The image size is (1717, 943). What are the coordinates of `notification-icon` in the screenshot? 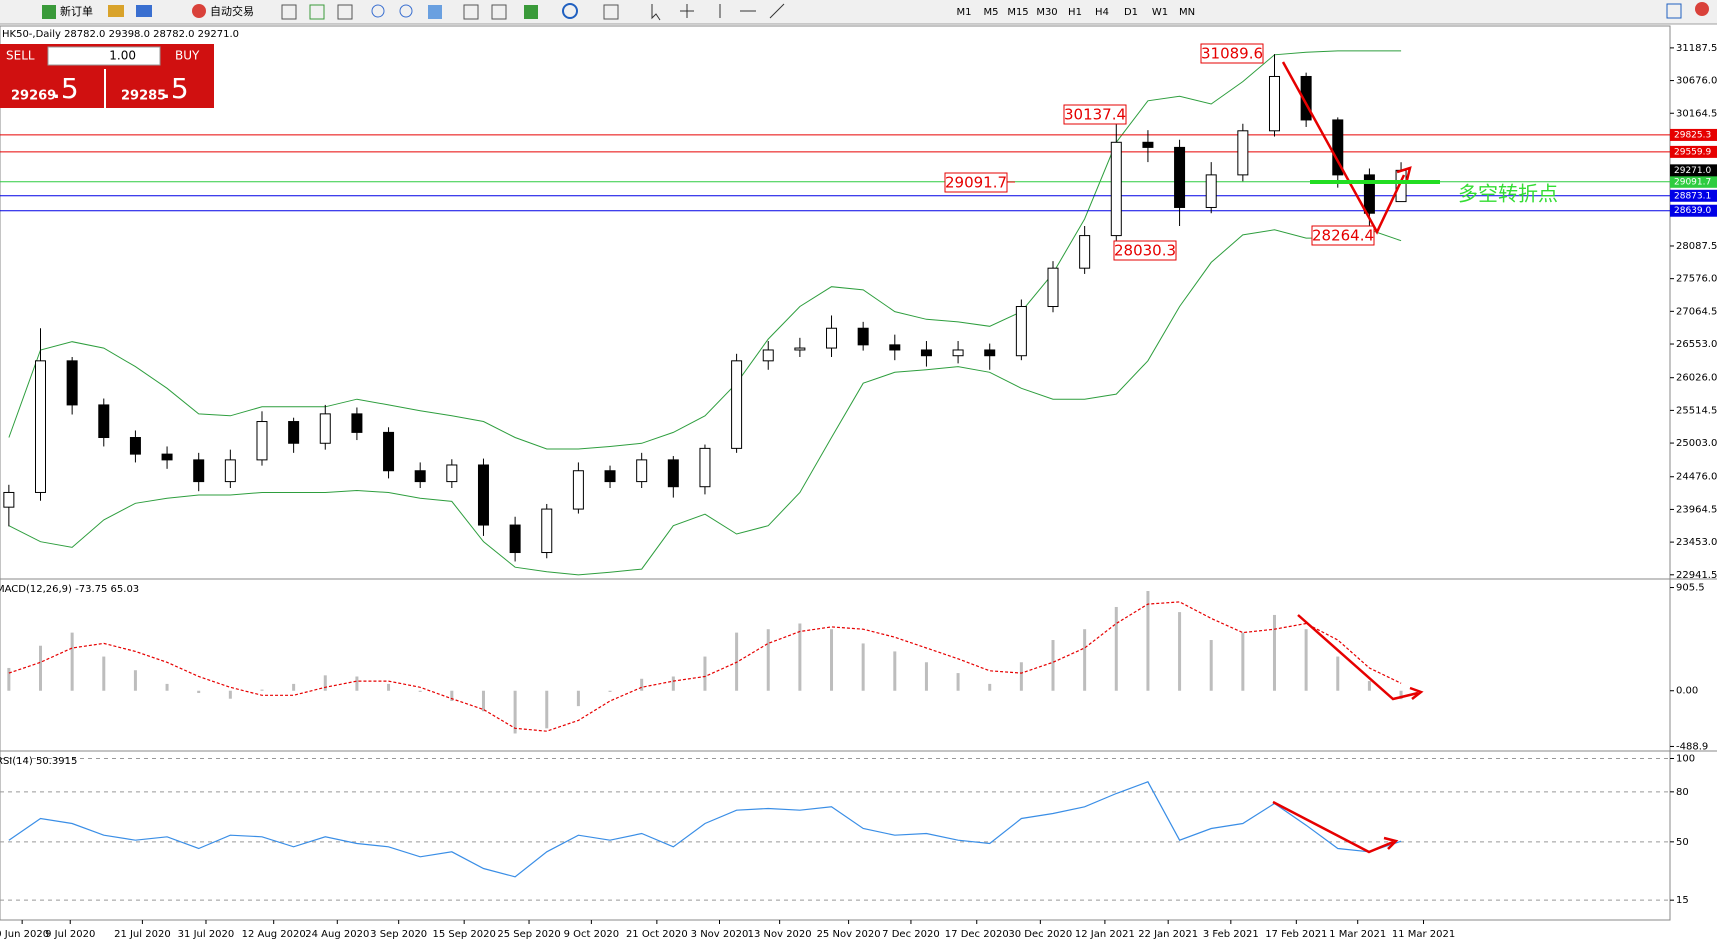 It's located at (1702, 9).